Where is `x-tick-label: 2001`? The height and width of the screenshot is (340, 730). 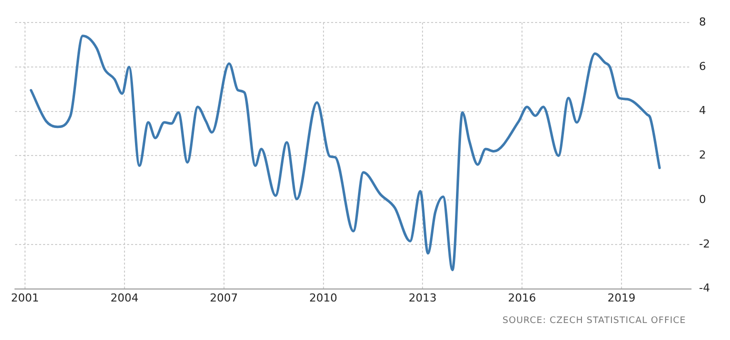
x-tick-label: 2001 is located at coordinates (25, 297).